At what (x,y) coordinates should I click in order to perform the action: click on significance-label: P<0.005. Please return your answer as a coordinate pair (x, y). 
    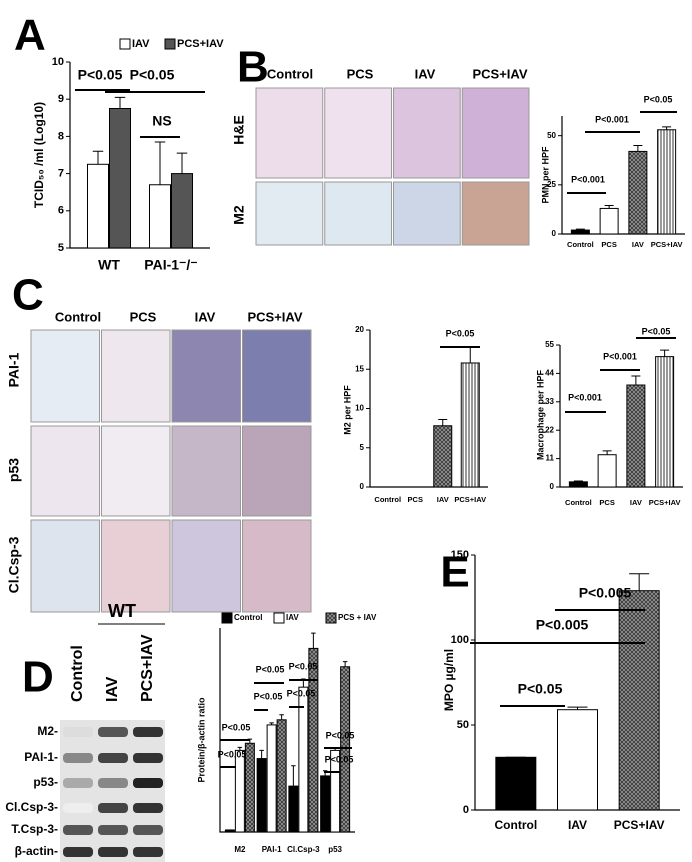
    Looking at the image, I should click on (605, 593).